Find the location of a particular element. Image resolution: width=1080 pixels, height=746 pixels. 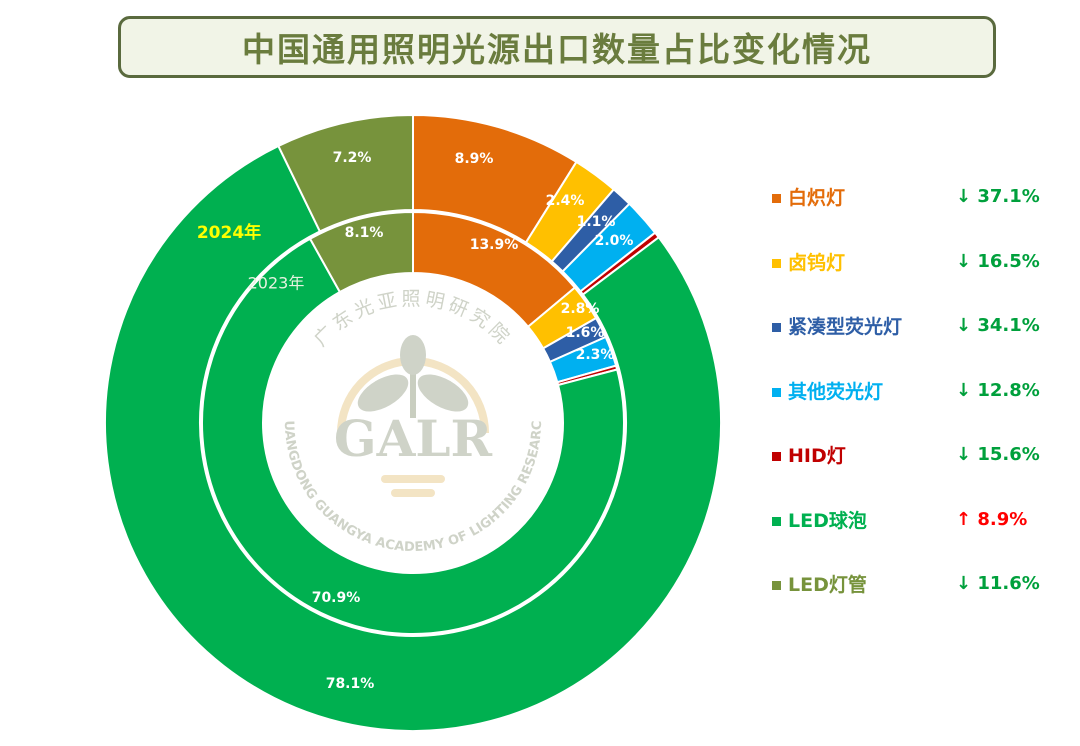

legend-item: LED灯管 ↓ 11.6% is located at coordinates (920, 599).